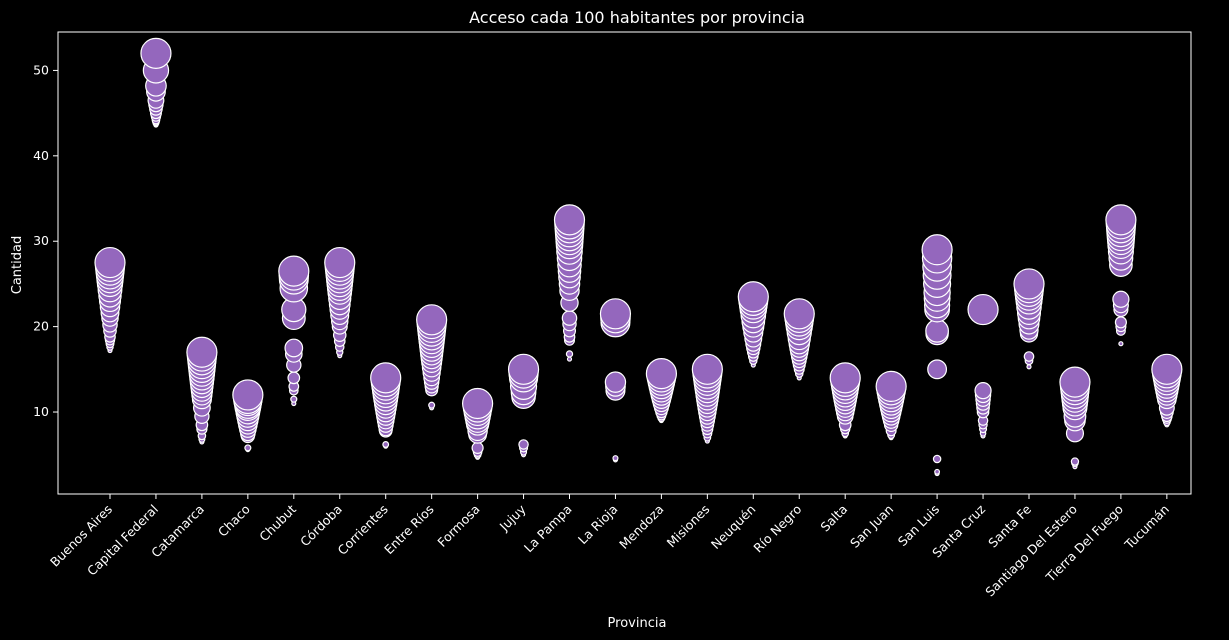  Describe the element at coordinates (637, 17) in the screenshot. I see `chart-title: Acceso cada 100 habitantes por provincia` at that location.